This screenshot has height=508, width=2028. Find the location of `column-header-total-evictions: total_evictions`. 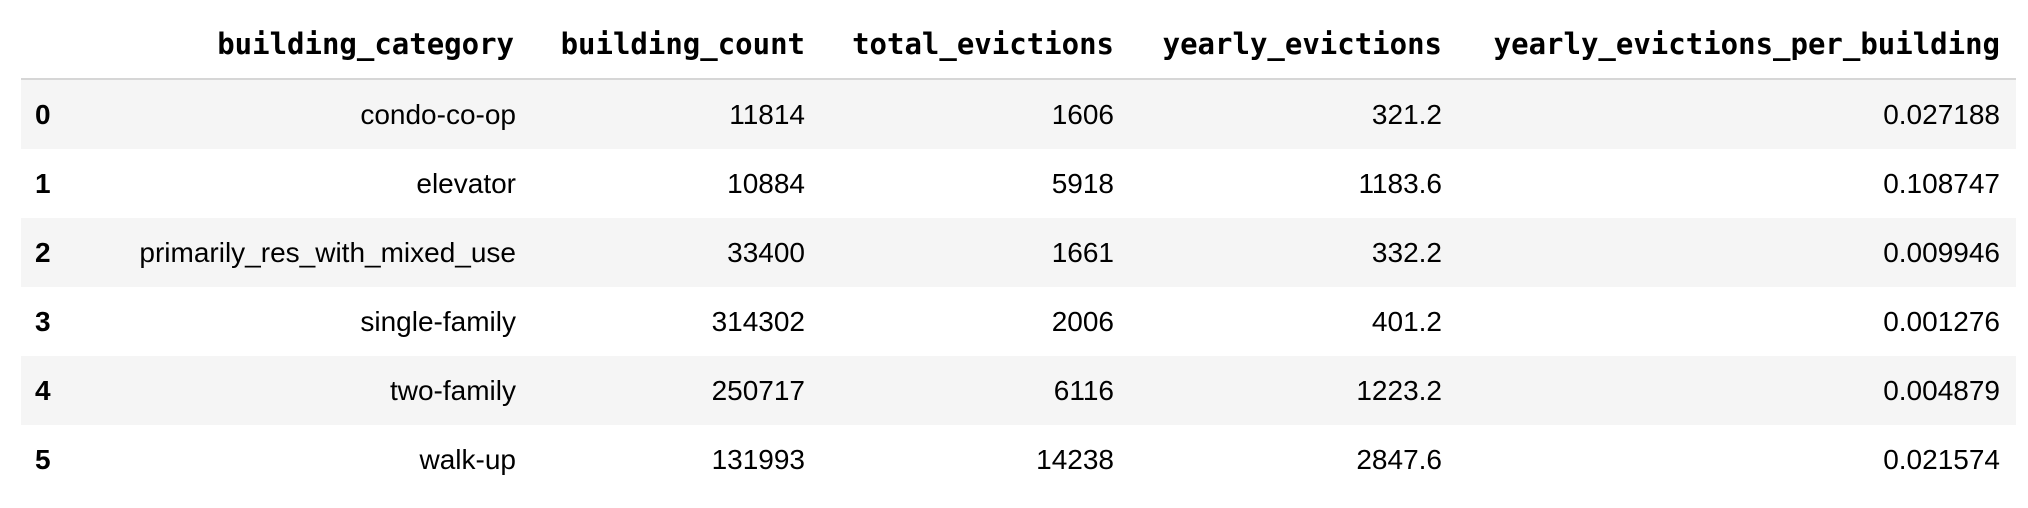

column-header-total-evictions: total_evictions is located at coordinates (975, 45).